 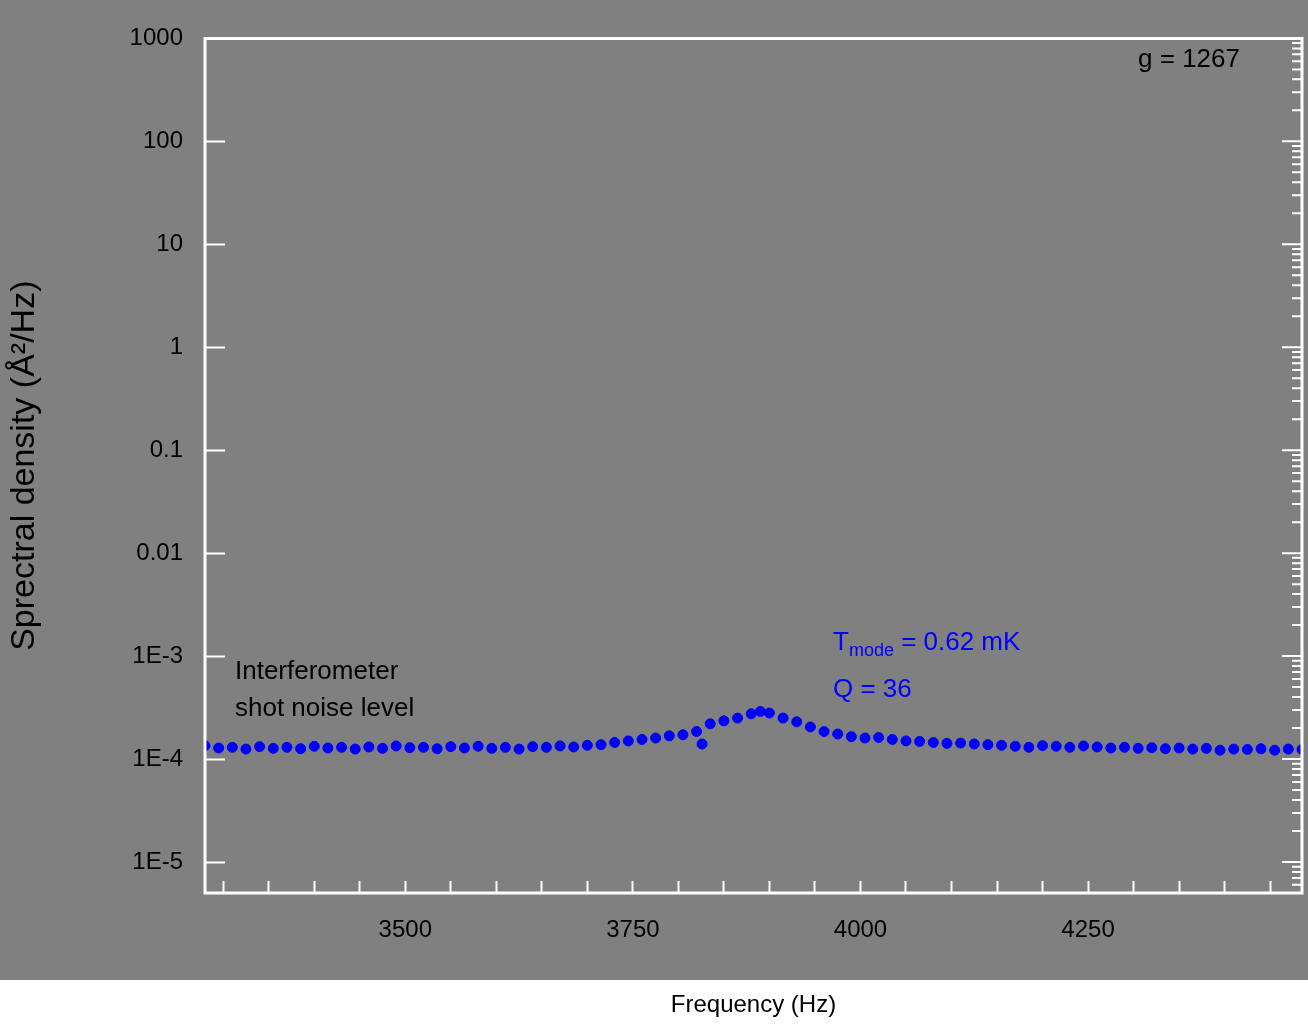 I want to click on y-tick-label: 0.1, so click(x=166, y=448).